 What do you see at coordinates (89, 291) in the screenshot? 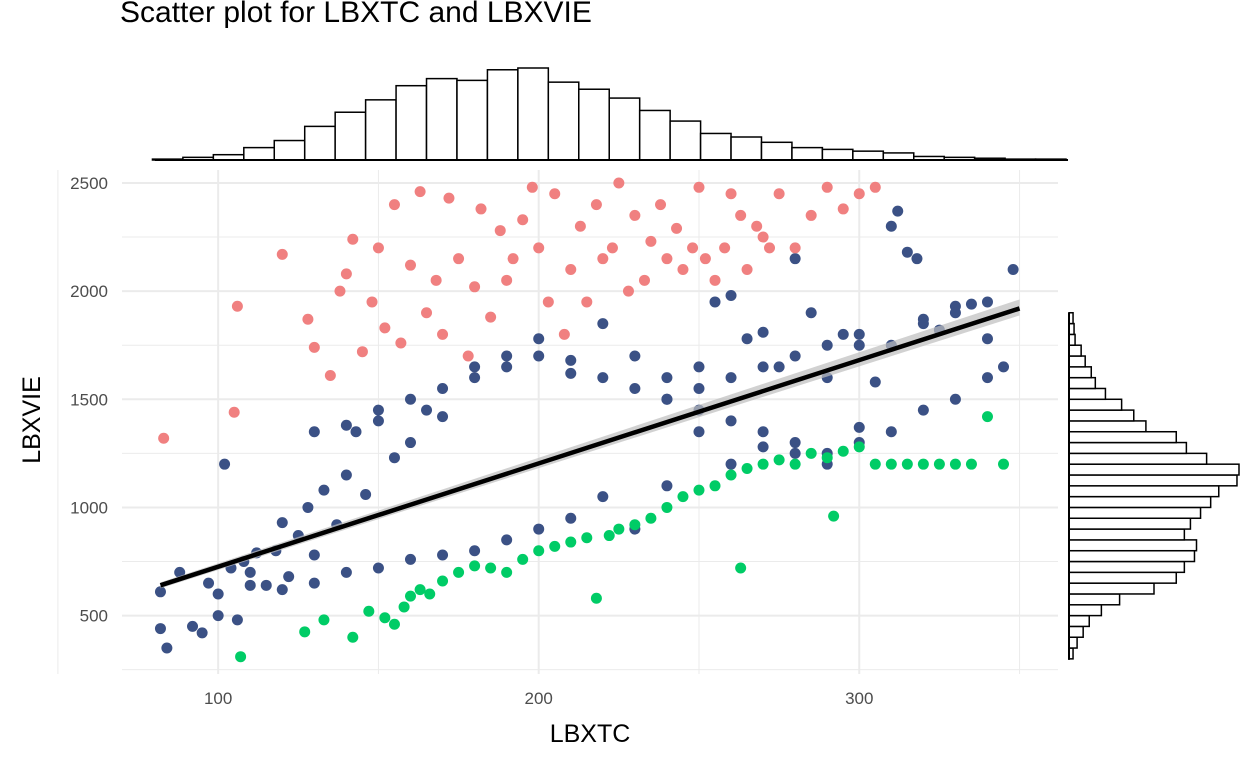
I see `y-tick-label: 2000` at bounding box center [89, 291].